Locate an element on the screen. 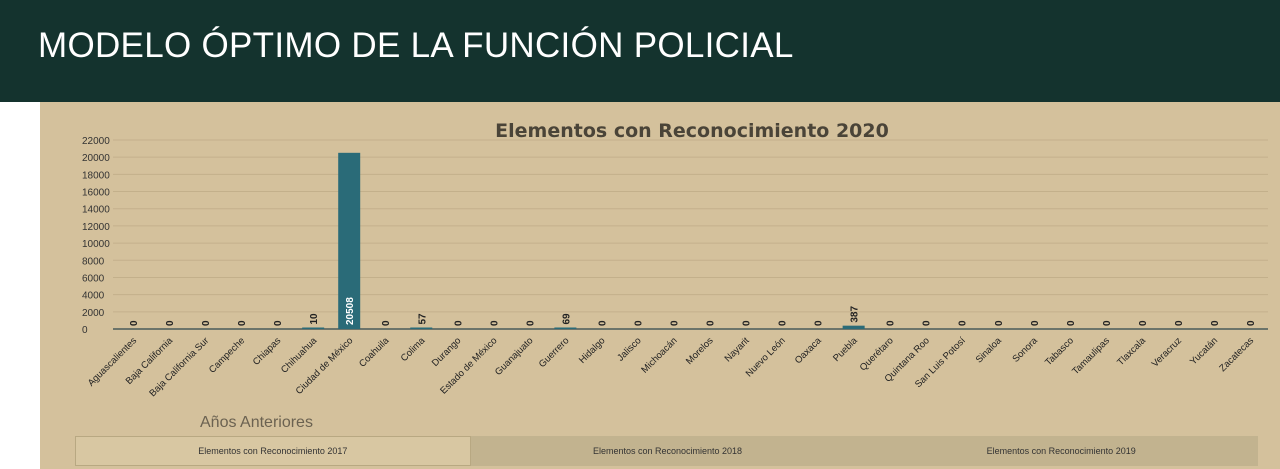  x-tick-label: Puebla is located at coordinates (845, 349).